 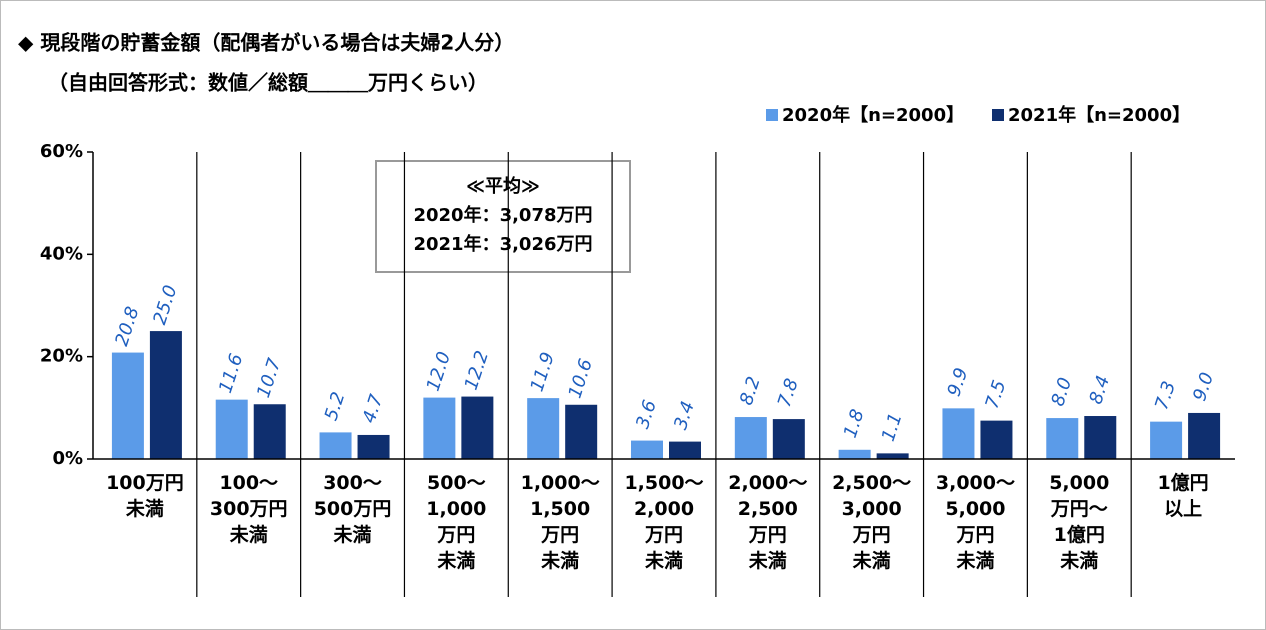 What do you see at coordinates (1099, 115) in the screenshot?
I see `legend-label: 2021年【n=2000】` at bounding box center [1099, 115].